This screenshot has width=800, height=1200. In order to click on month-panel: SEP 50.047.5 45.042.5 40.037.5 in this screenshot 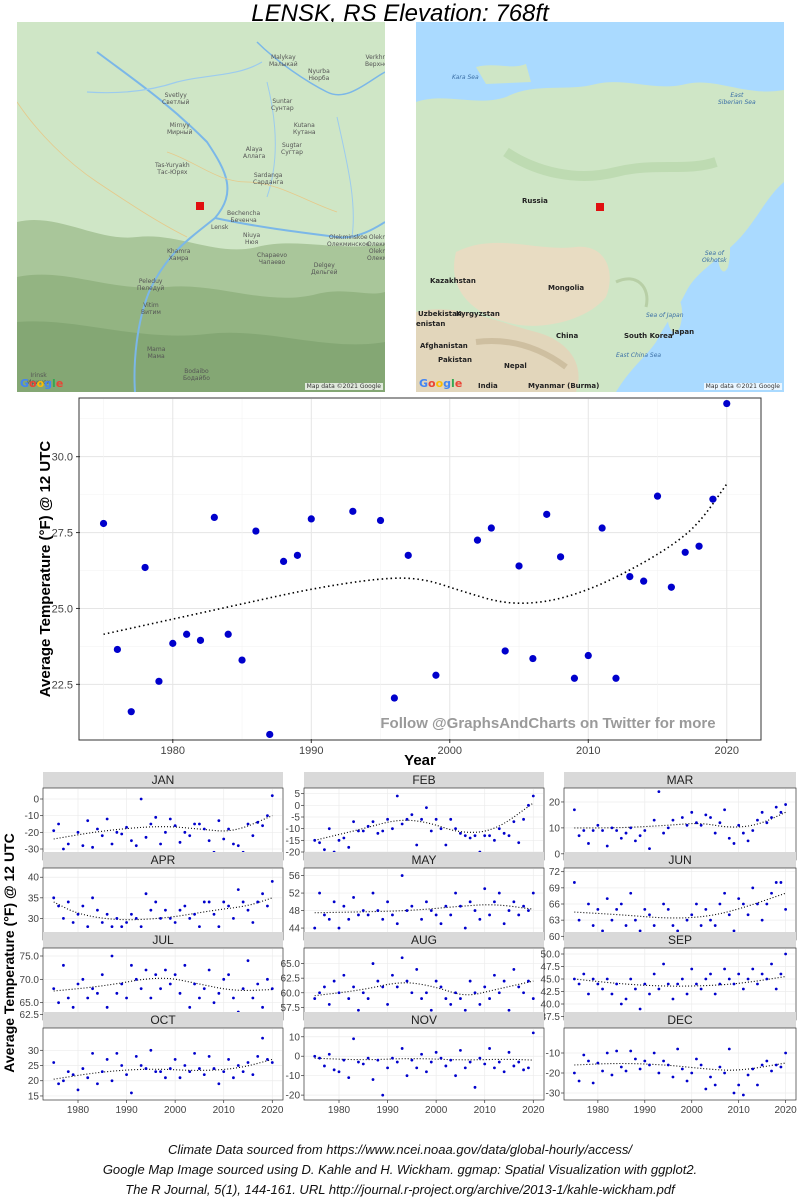, I will do `click(669, 977)`.